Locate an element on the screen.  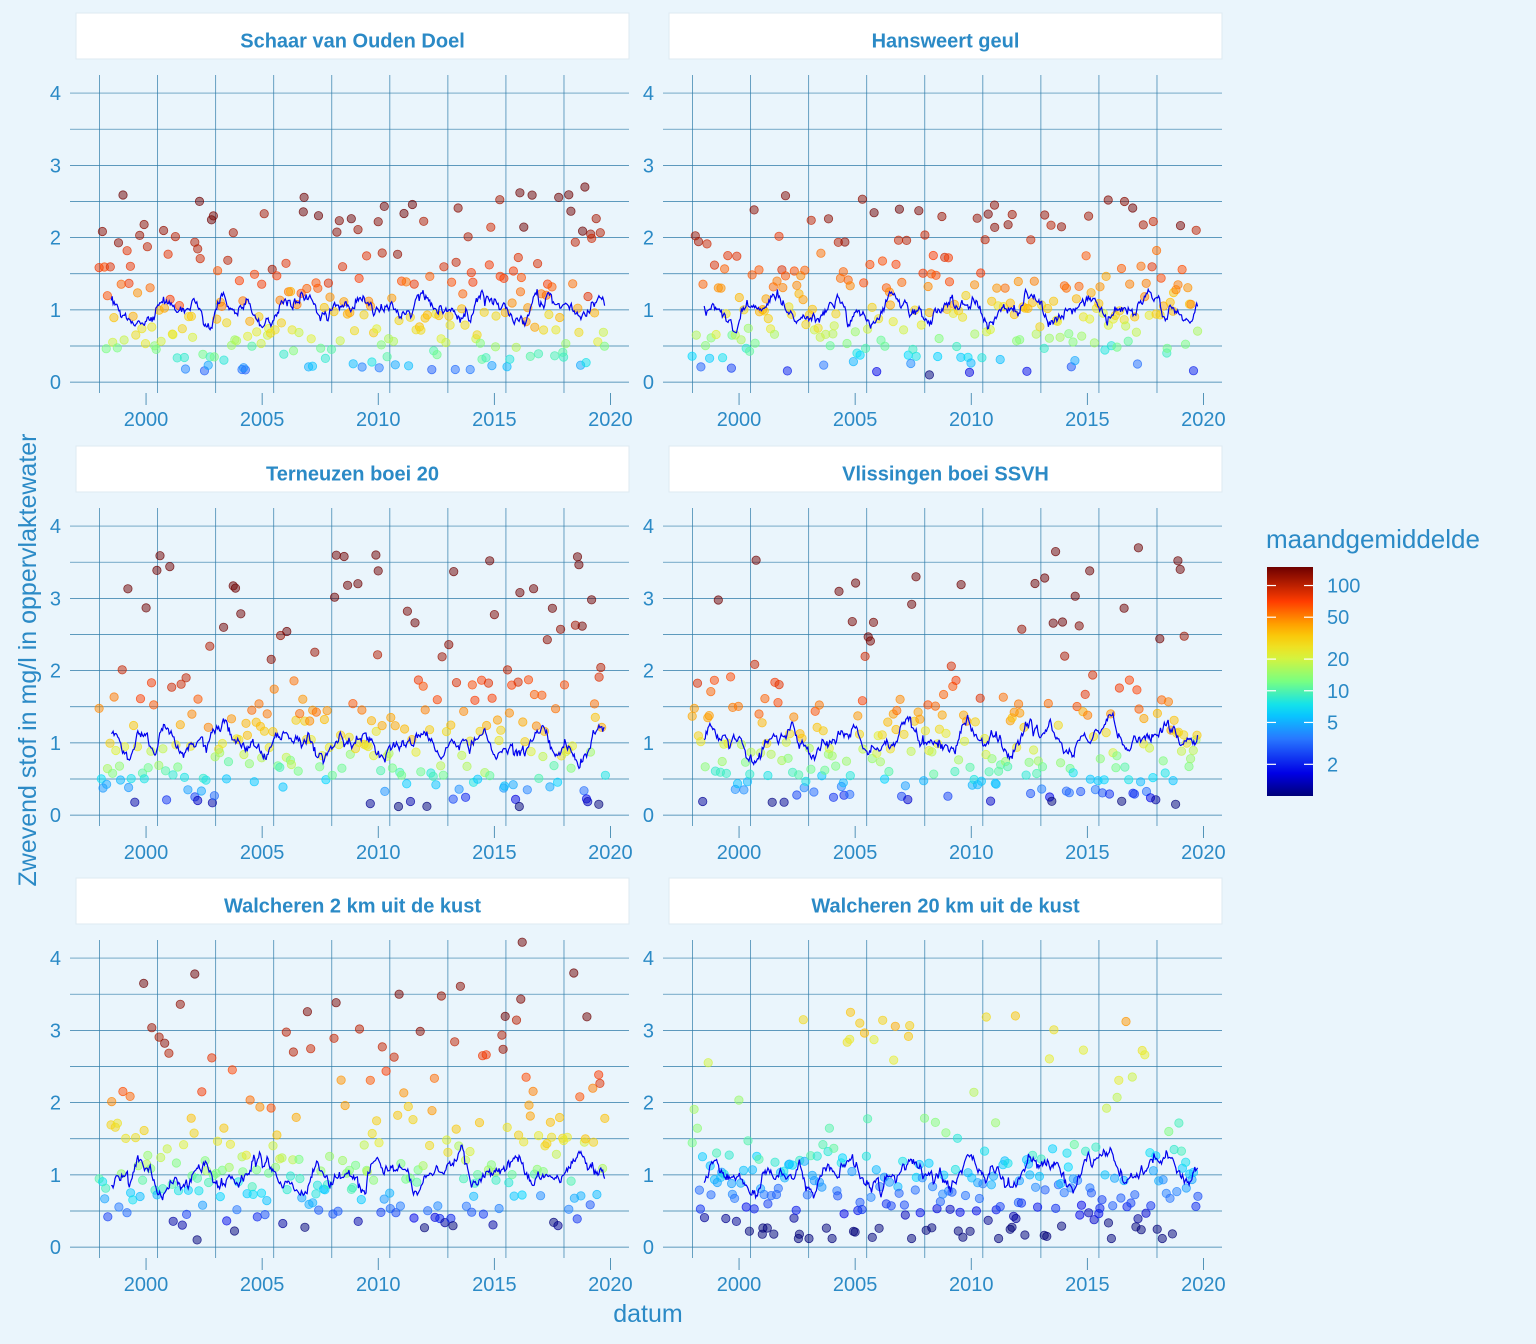
y-tick-label: 3 is located at coordinates (55, 166).